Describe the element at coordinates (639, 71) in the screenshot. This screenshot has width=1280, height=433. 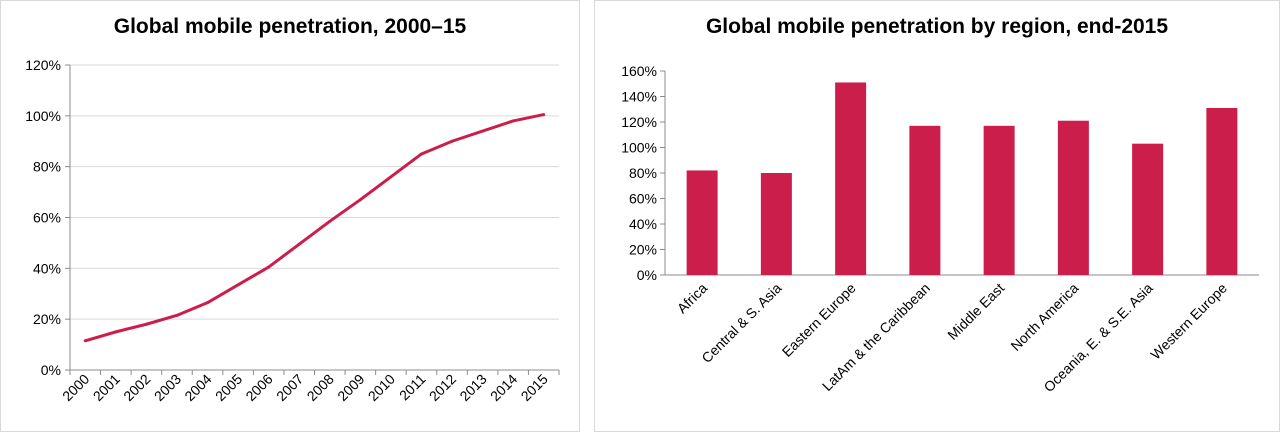
I see `y-tick-label: 160%` at that location.